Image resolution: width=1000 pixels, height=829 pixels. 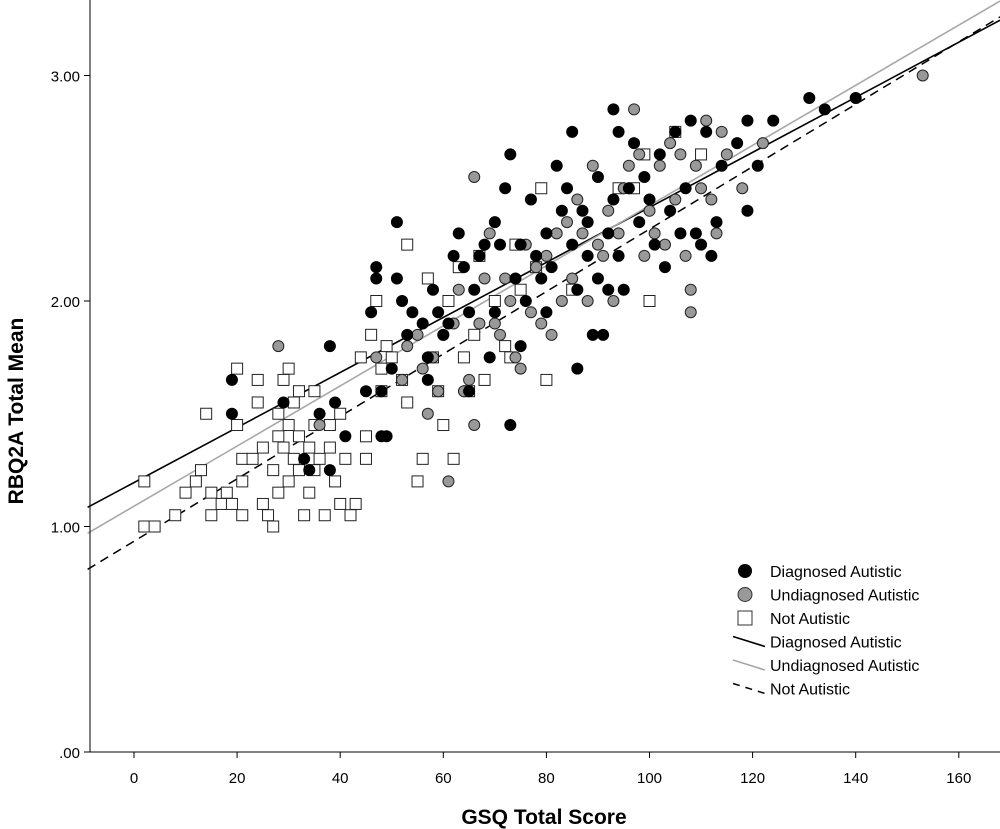 I want to click on x-axis-title: GSQ Total Score, so click(x=543, y=817).